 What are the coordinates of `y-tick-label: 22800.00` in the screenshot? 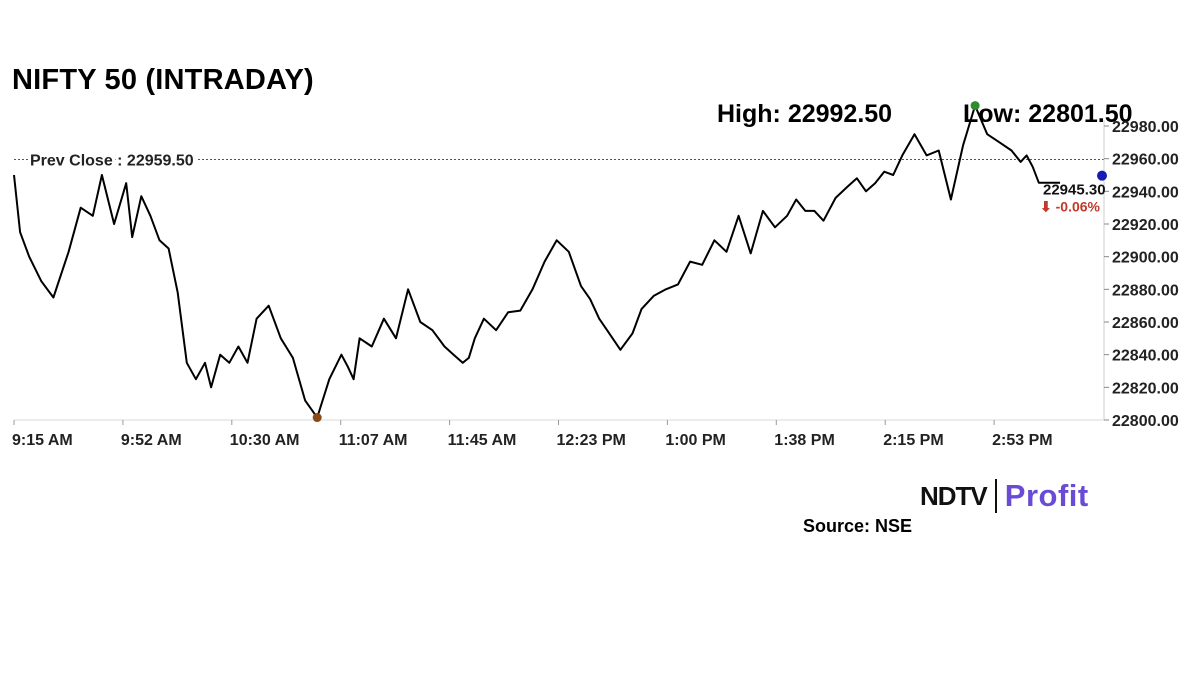 It's located at (1145, 421).